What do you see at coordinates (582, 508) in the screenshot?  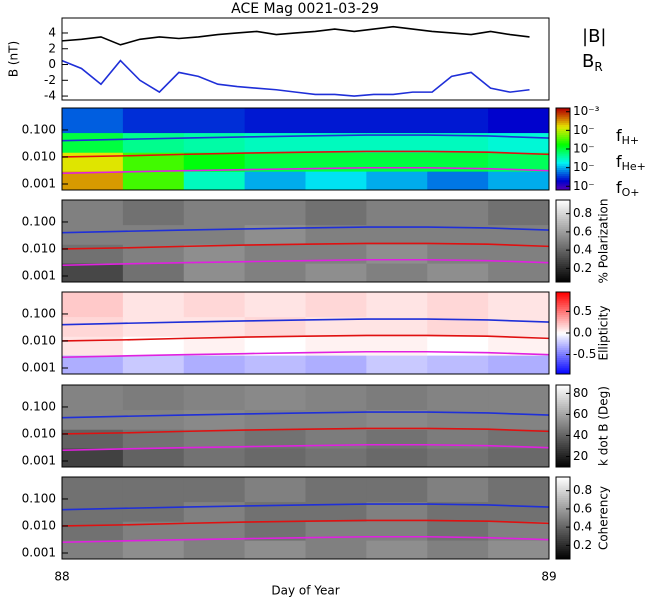 I see `colorbar-tick-label: 0.6` at bounding box center [582, 508].